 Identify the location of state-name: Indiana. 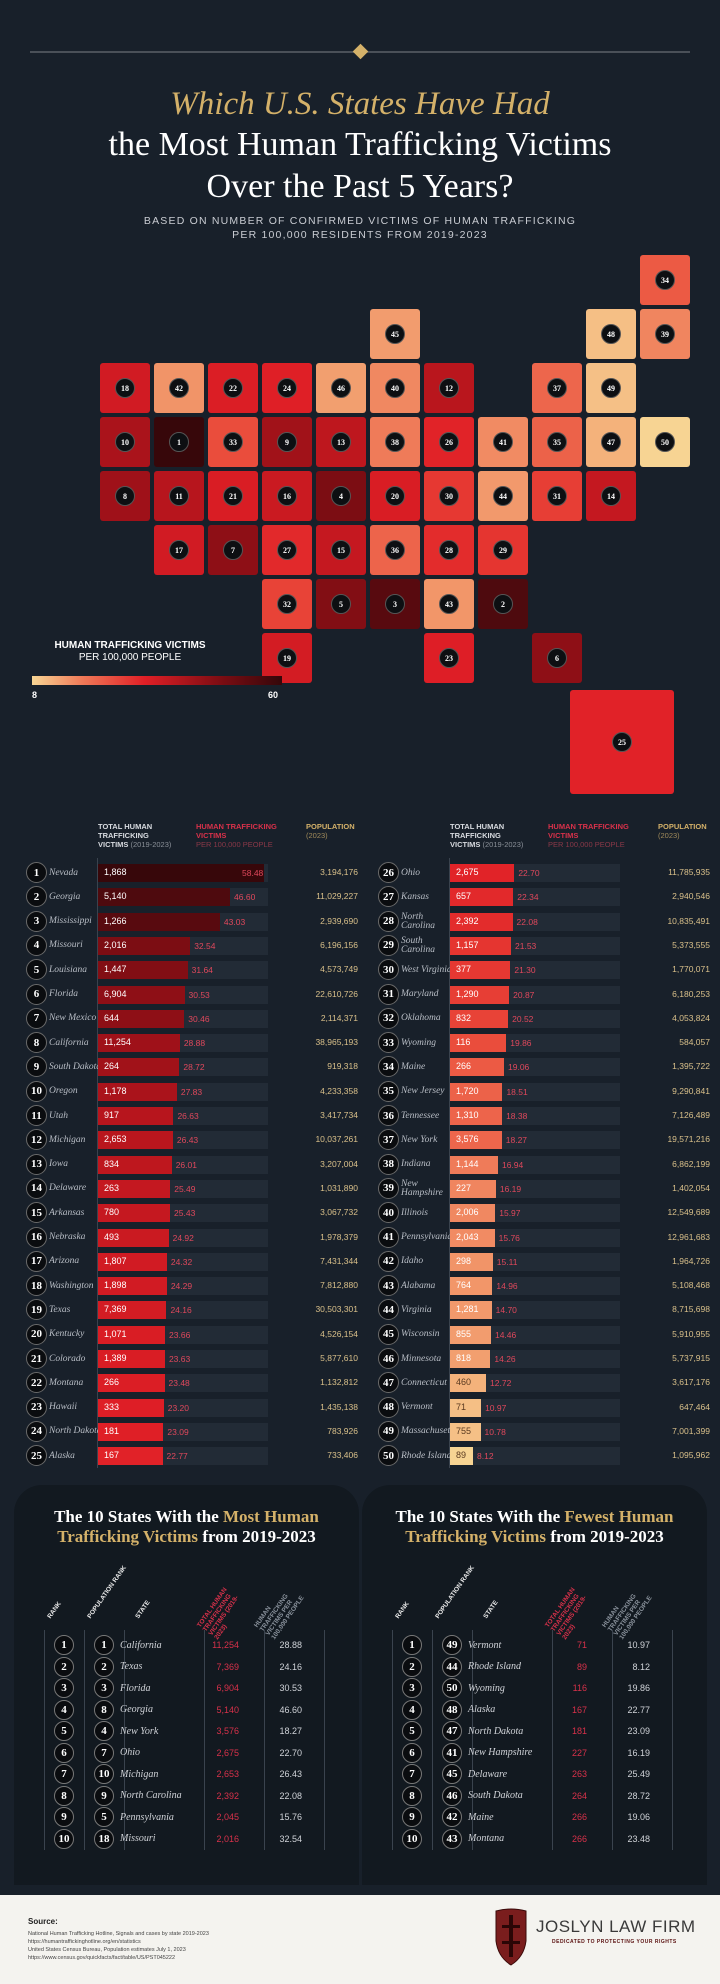
(416, 1164).